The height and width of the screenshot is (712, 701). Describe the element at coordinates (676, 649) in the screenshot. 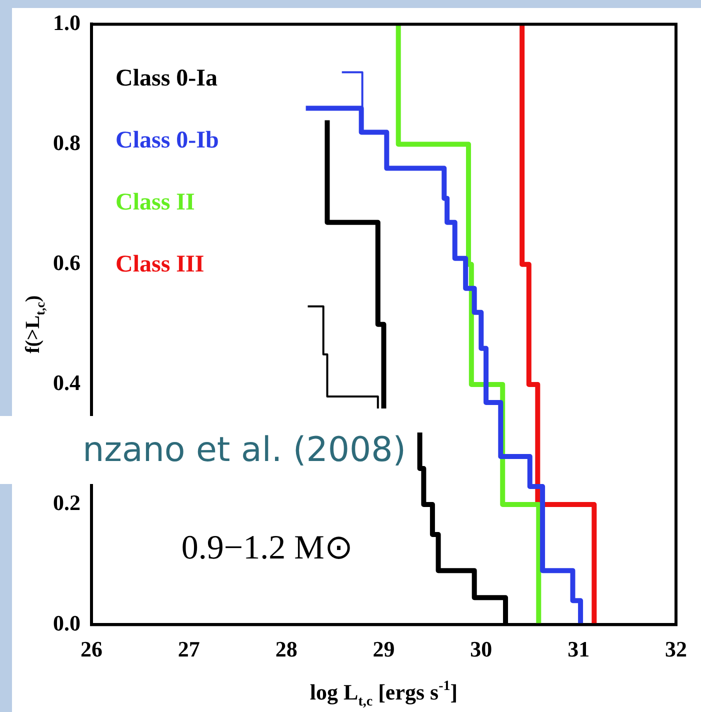

I see `x-tick-label: 32` at that location.